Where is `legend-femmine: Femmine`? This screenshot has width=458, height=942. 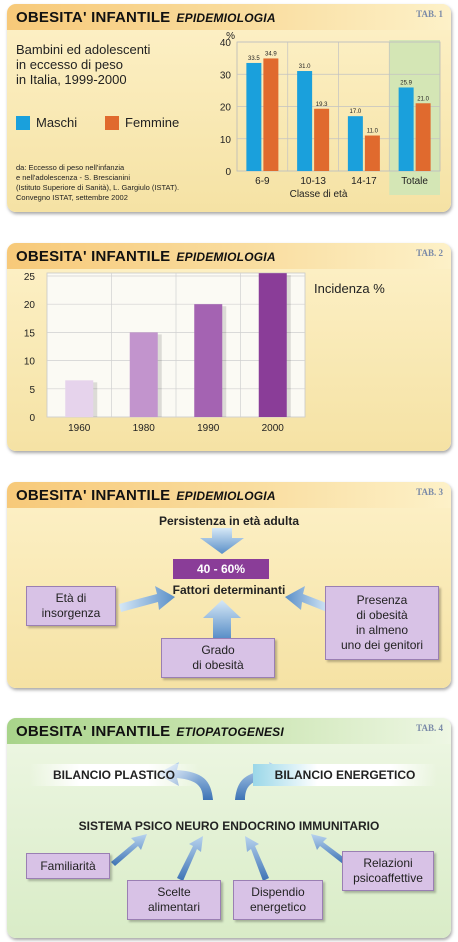
legend-femmine: Femmine is located at coordinates (142, 122).